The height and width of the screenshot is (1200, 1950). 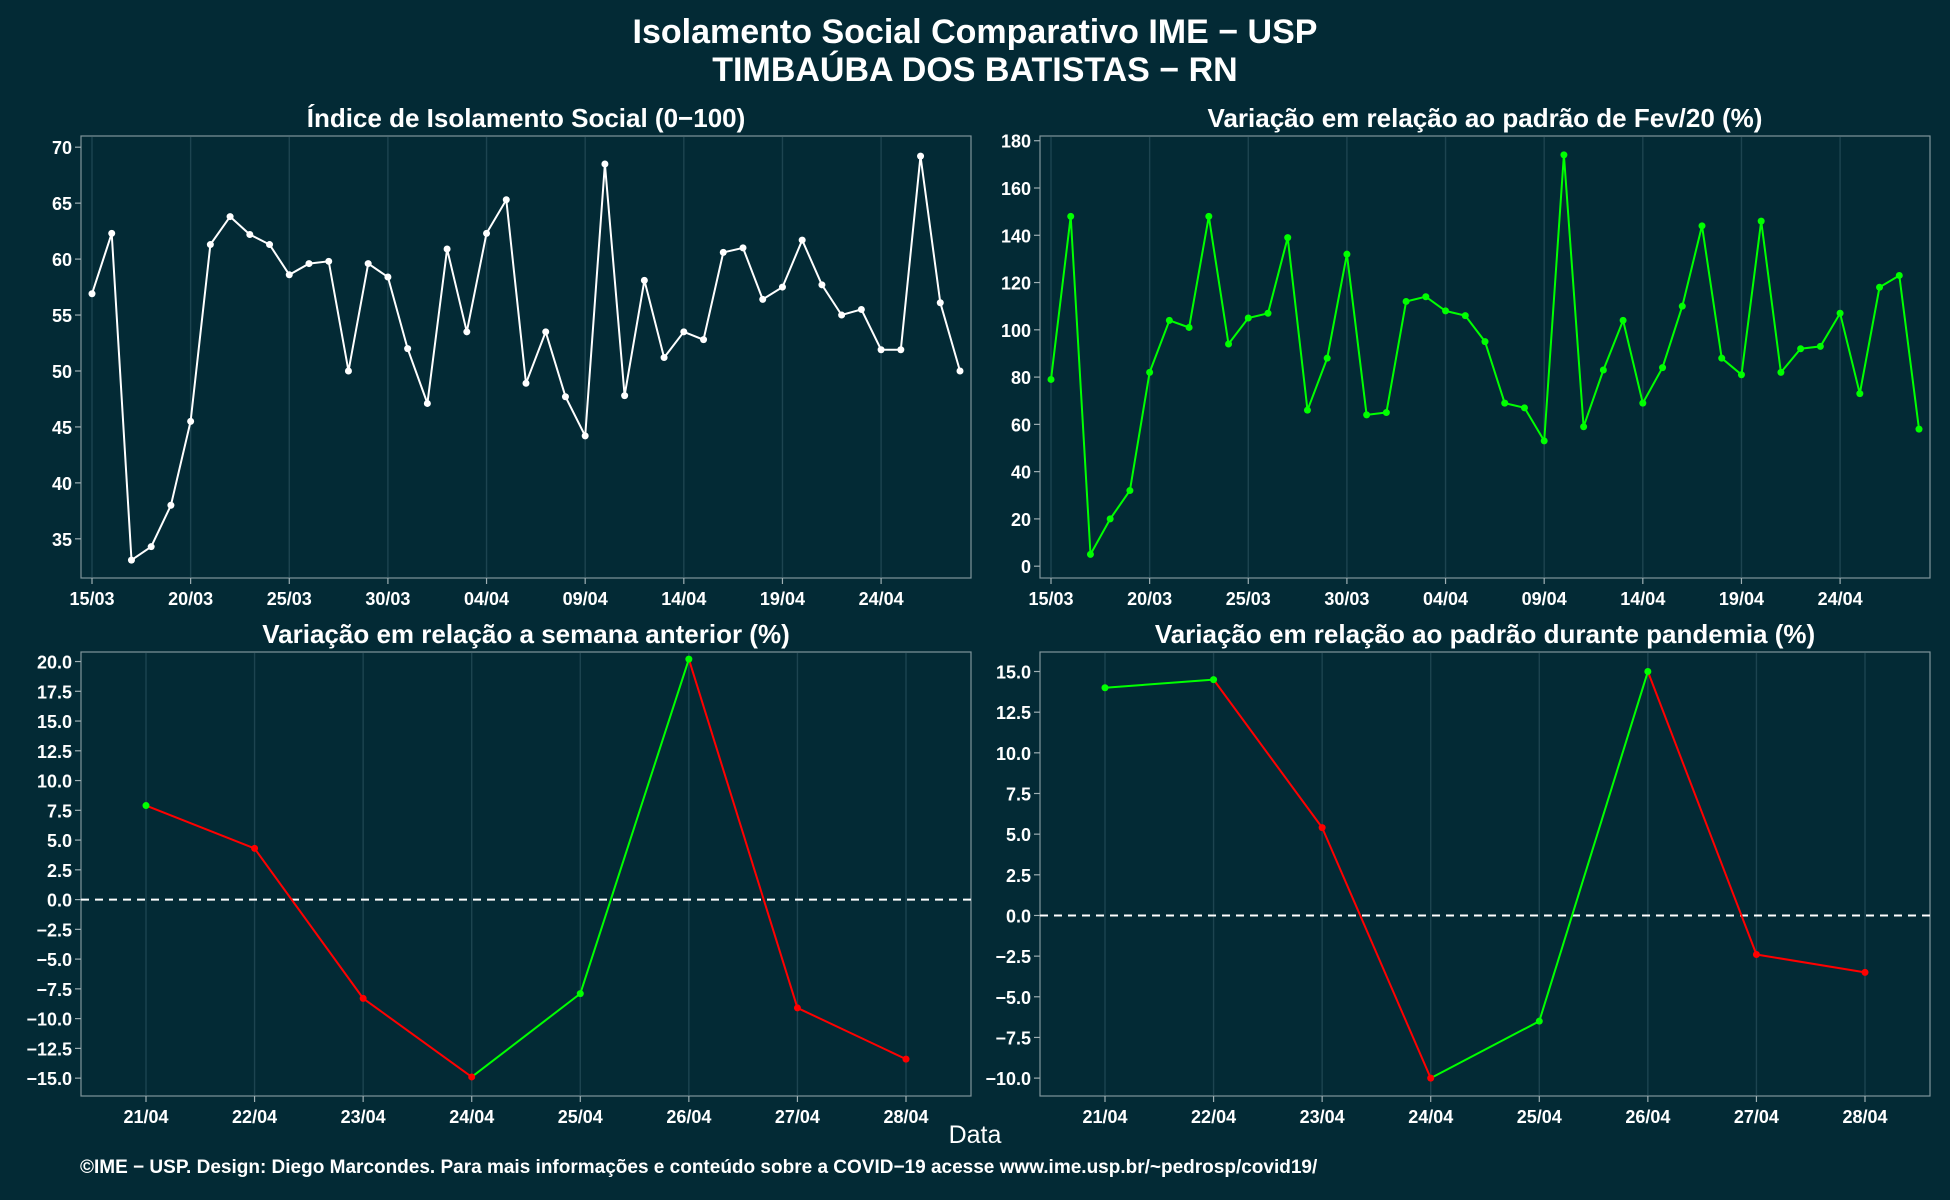 What do you see at coordinates (59, 901) in the screenshot?
I see `panel-3-y-tick-label: 0.0` at bounding box center [59, 901].